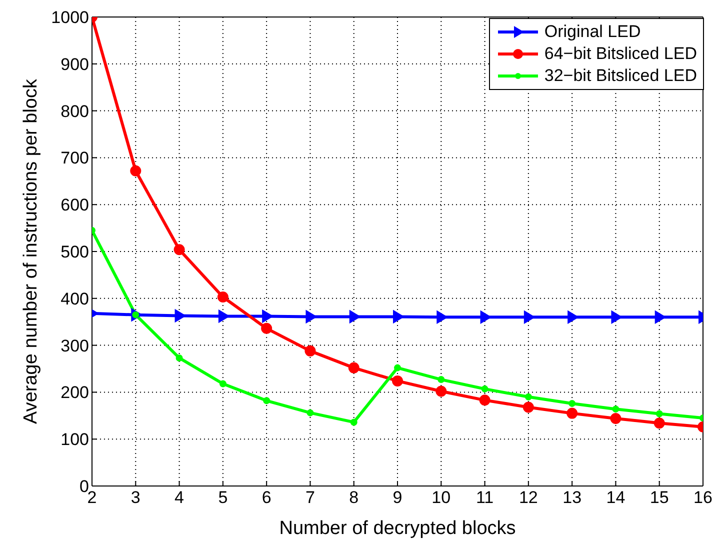 The height and width of the screenshot is (548, 720). What do you see at coordinates (135, 498) in the screenshot?
I see `x-tick-label: 3` at bounding box center [135, 498].